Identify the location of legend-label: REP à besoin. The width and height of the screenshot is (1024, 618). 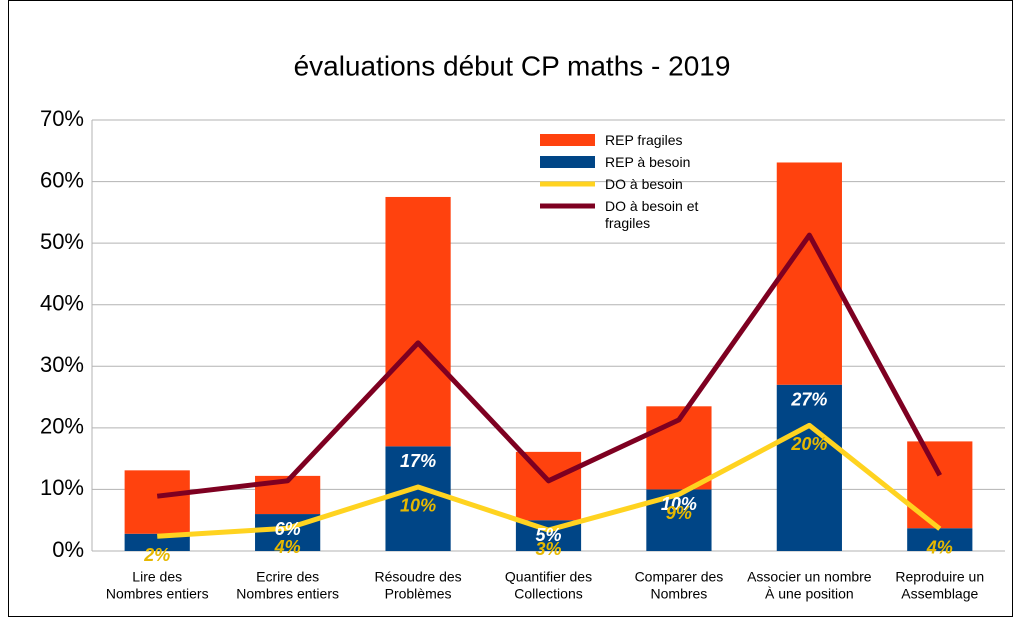
(648, 162).